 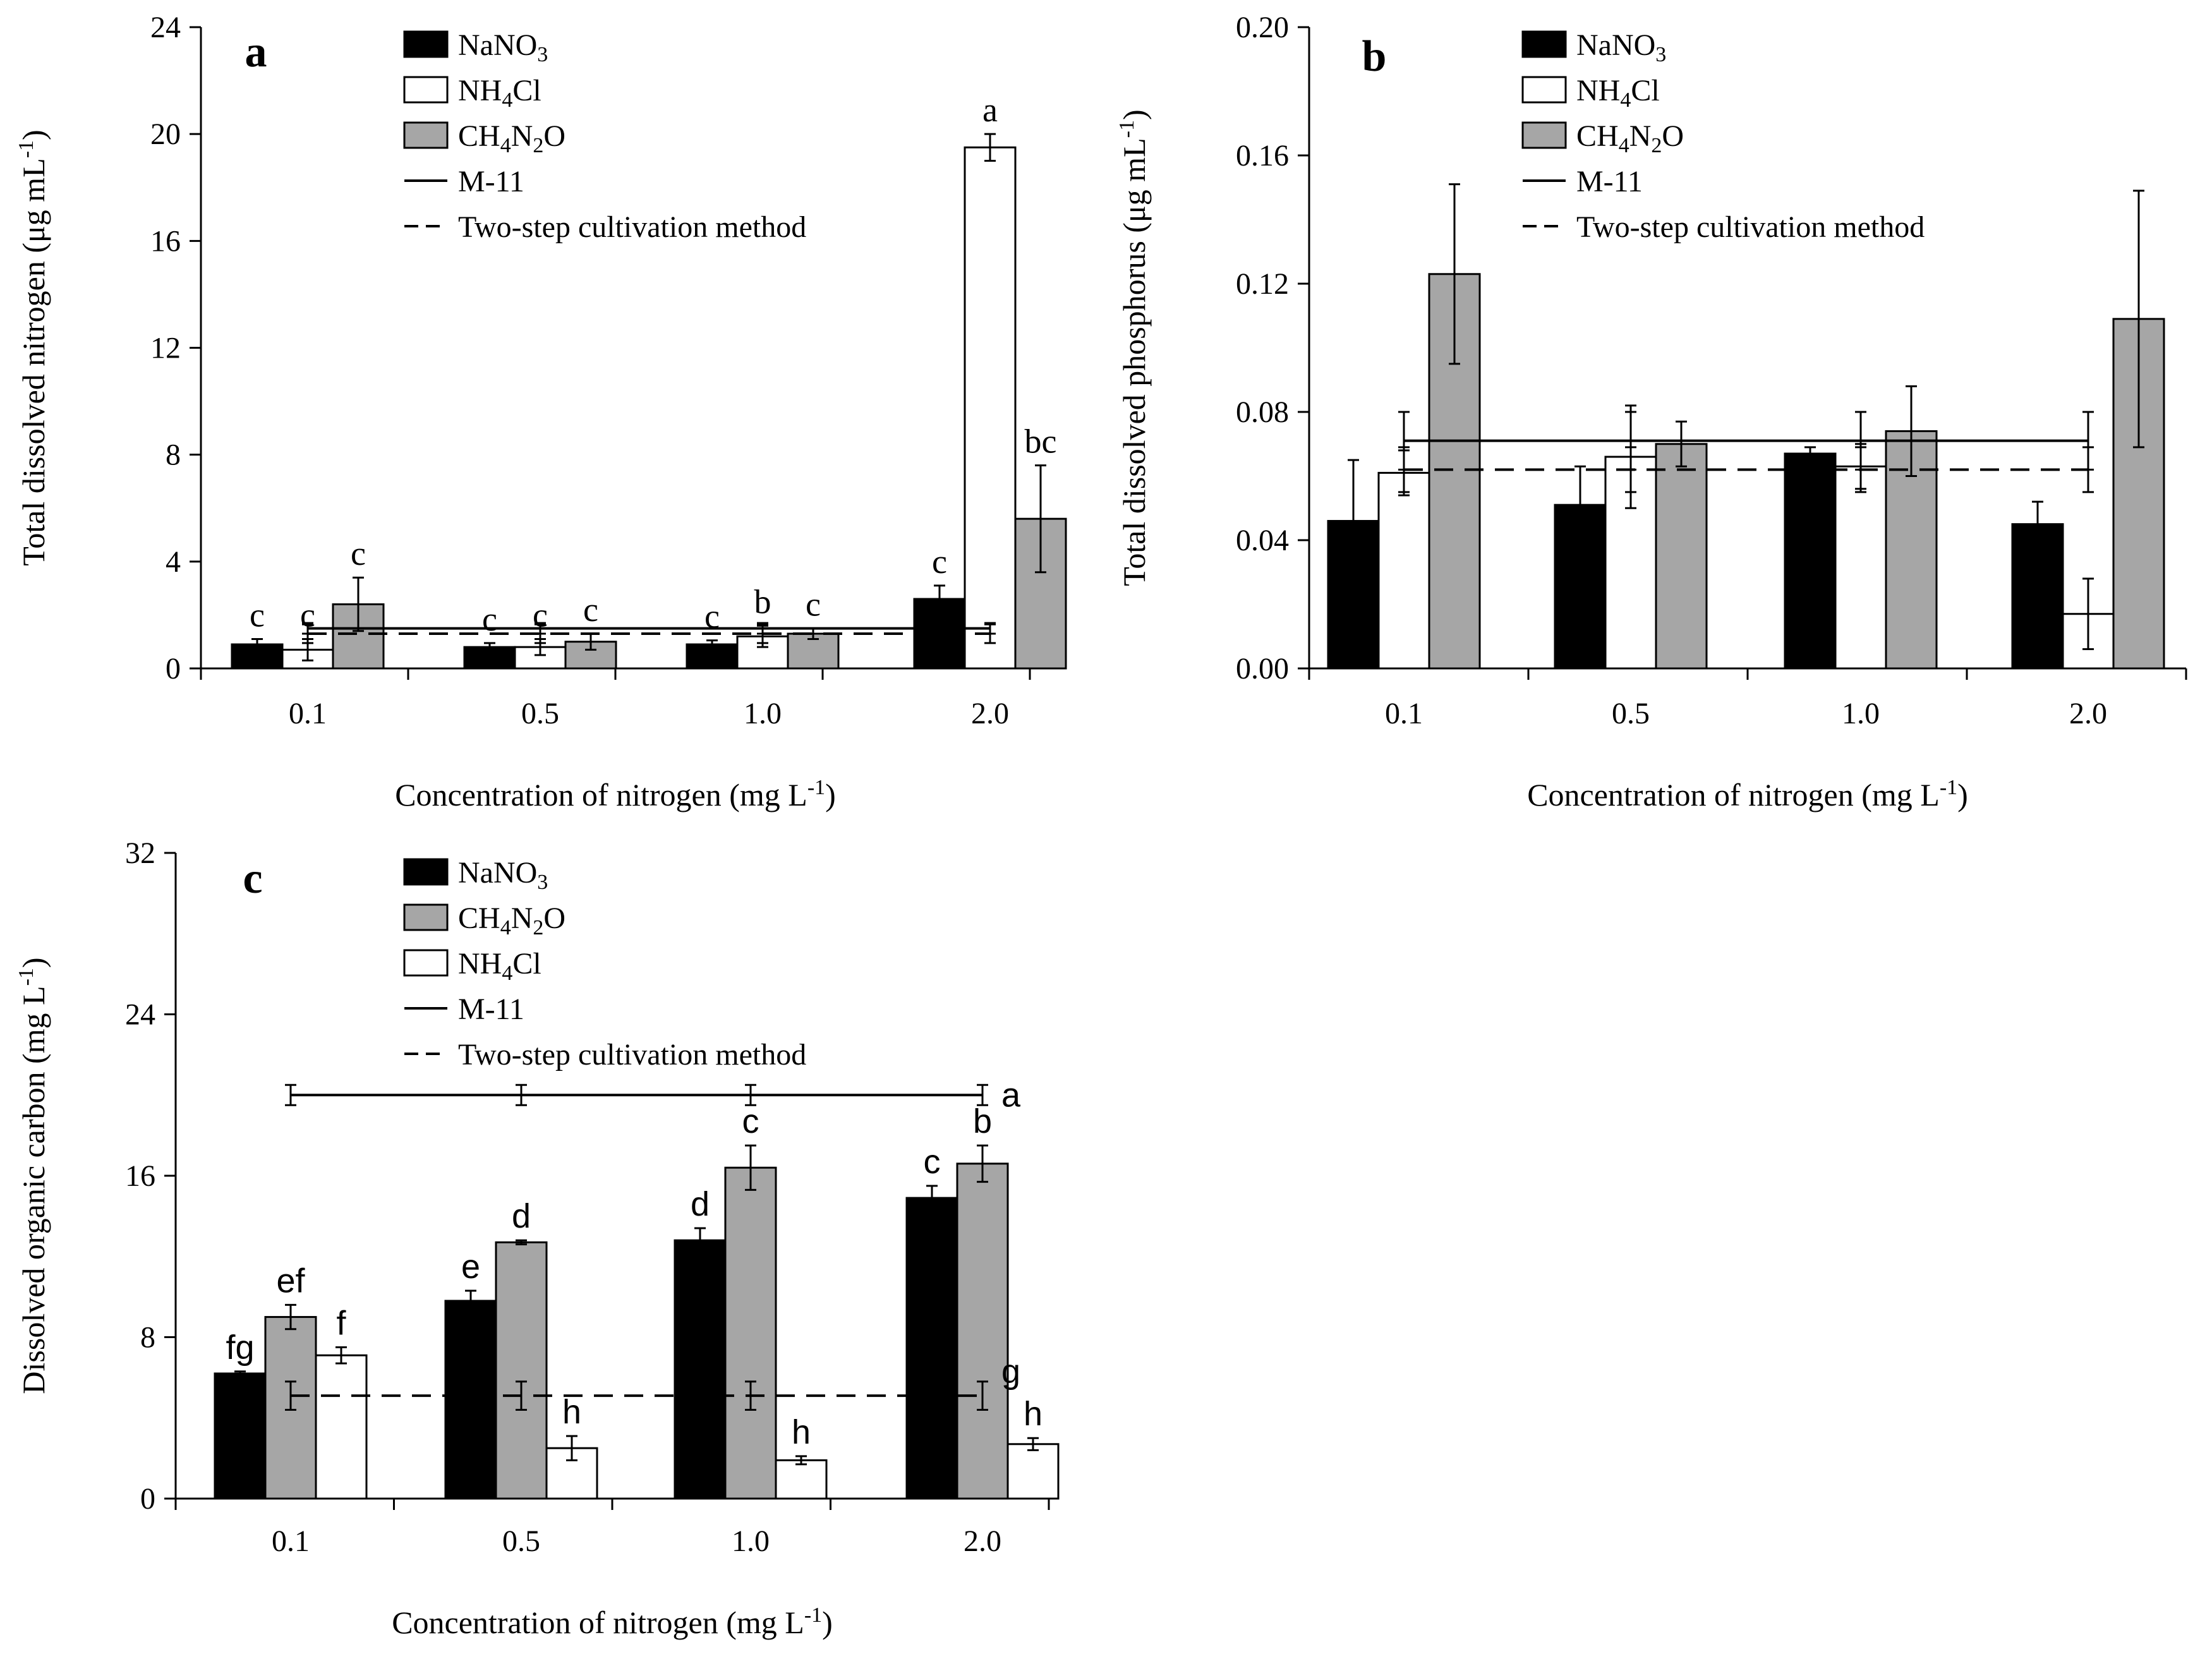 I want to click on y-tick-label: 12, so click(x=165, y=348).